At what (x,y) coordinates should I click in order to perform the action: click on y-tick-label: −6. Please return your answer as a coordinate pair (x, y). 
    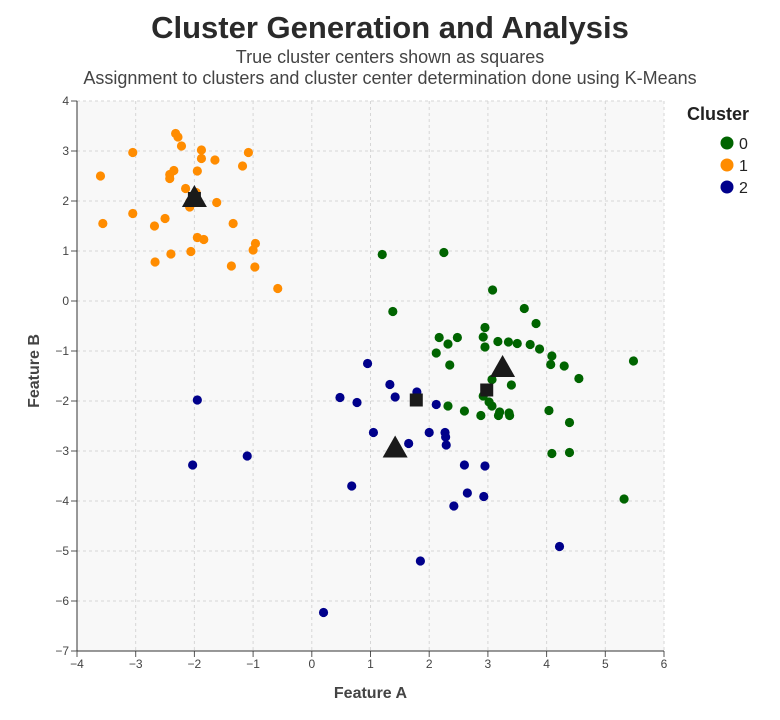
    Looking at the image, I should click on (62, 601).